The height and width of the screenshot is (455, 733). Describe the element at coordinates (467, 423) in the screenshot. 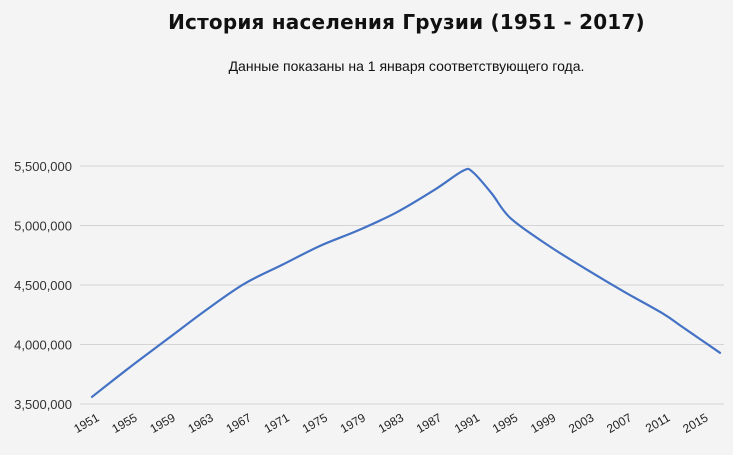

I see `x-tick-label: 1991` at that location.